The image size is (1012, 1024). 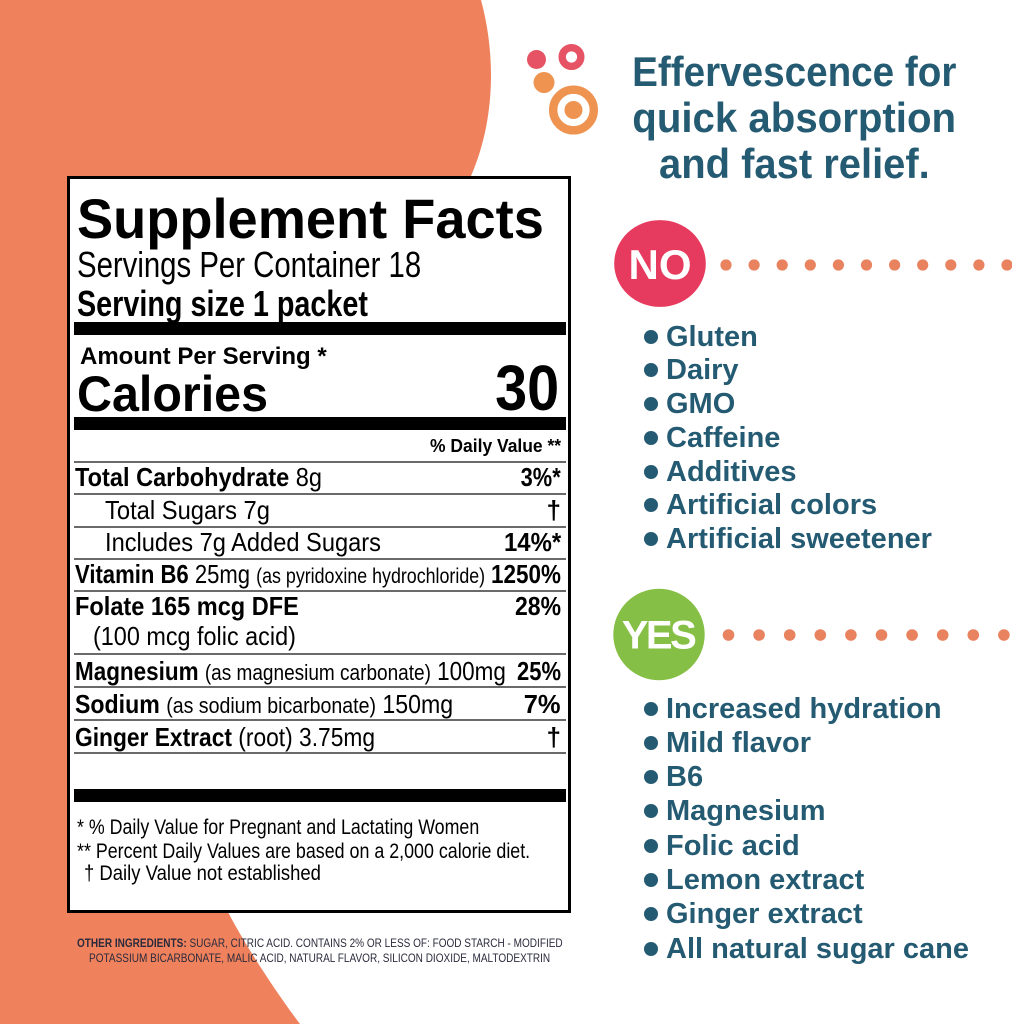 What do you see at coordinates (659, 636) in the screenshot?
I see `svg-text: YES` at bounding box center [659, 636].